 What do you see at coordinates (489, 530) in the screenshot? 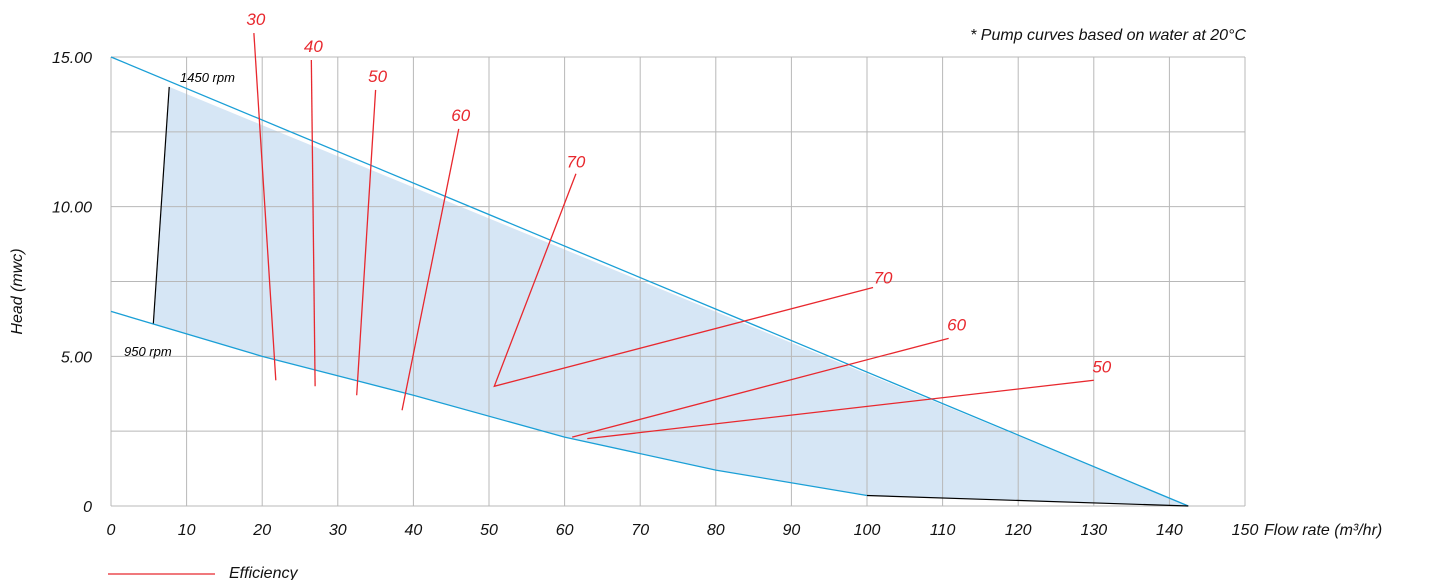
I see `x-tick-label: 50` at bounding box center [489, 530].